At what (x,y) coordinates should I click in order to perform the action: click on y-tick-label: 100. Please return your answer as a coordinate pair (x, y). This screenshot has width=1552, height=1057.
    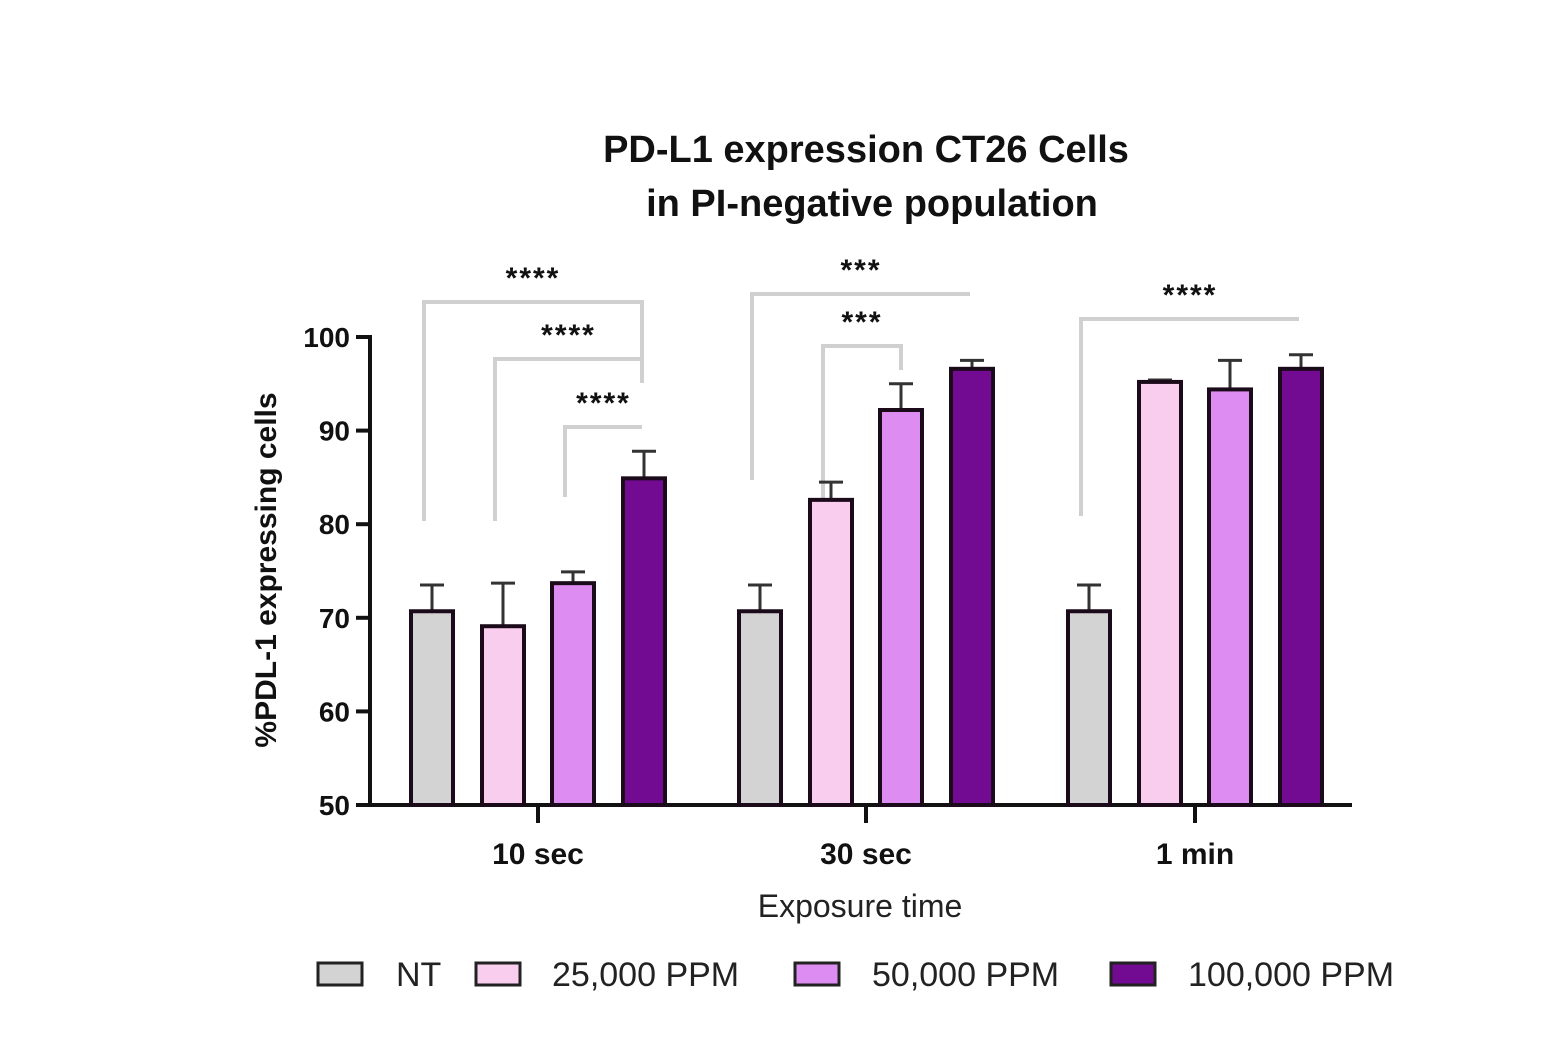
    Looking at the image, I should click on (326, 337).